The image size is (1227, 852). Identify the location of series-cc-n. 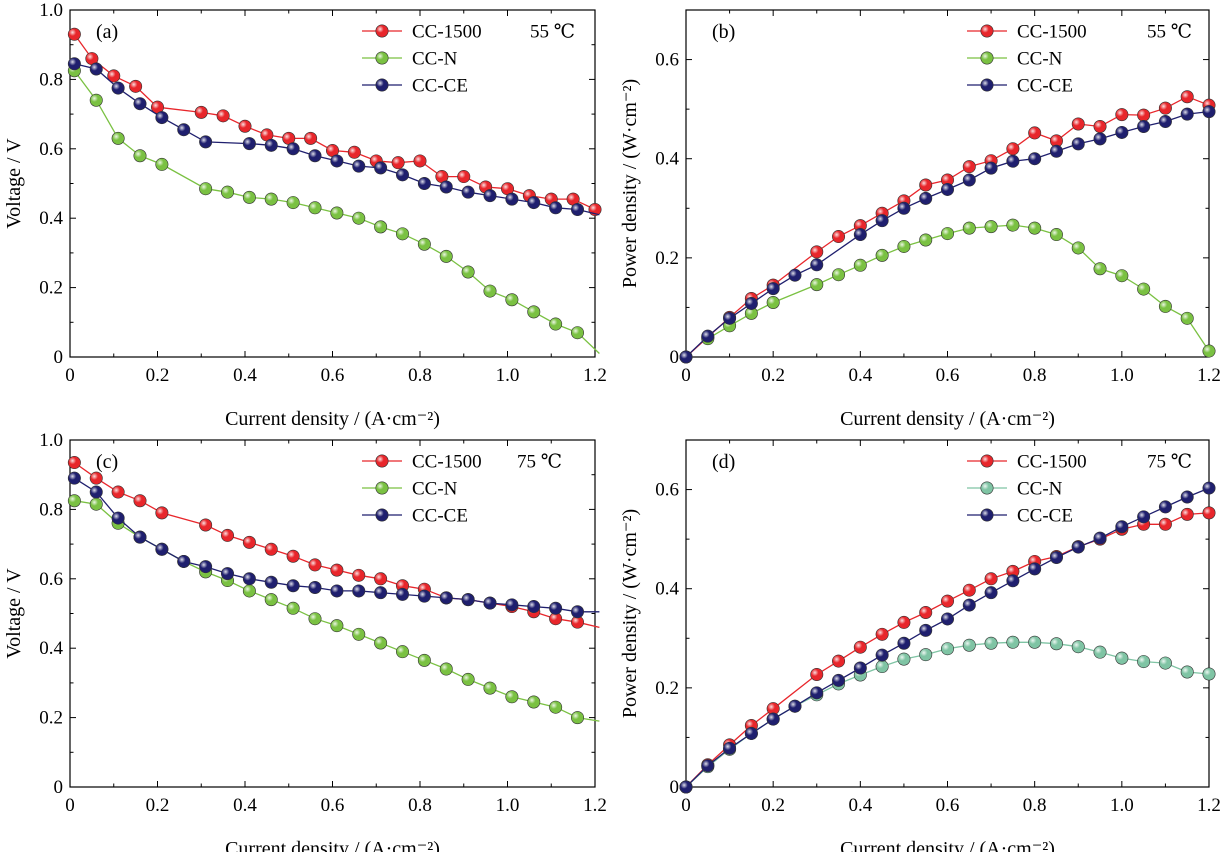
(947, 714).